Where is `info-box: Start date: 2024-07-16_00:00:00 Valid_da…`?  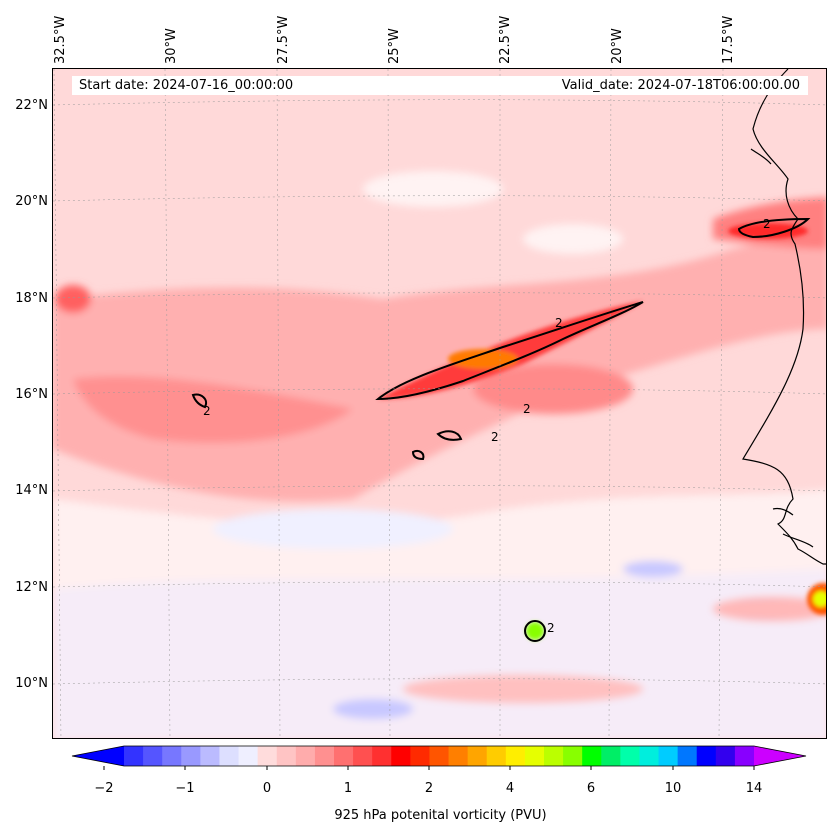 info-box: Start date: 2024-07-16_00:00:00 Valid_da… is located at coordinates (440, 85).